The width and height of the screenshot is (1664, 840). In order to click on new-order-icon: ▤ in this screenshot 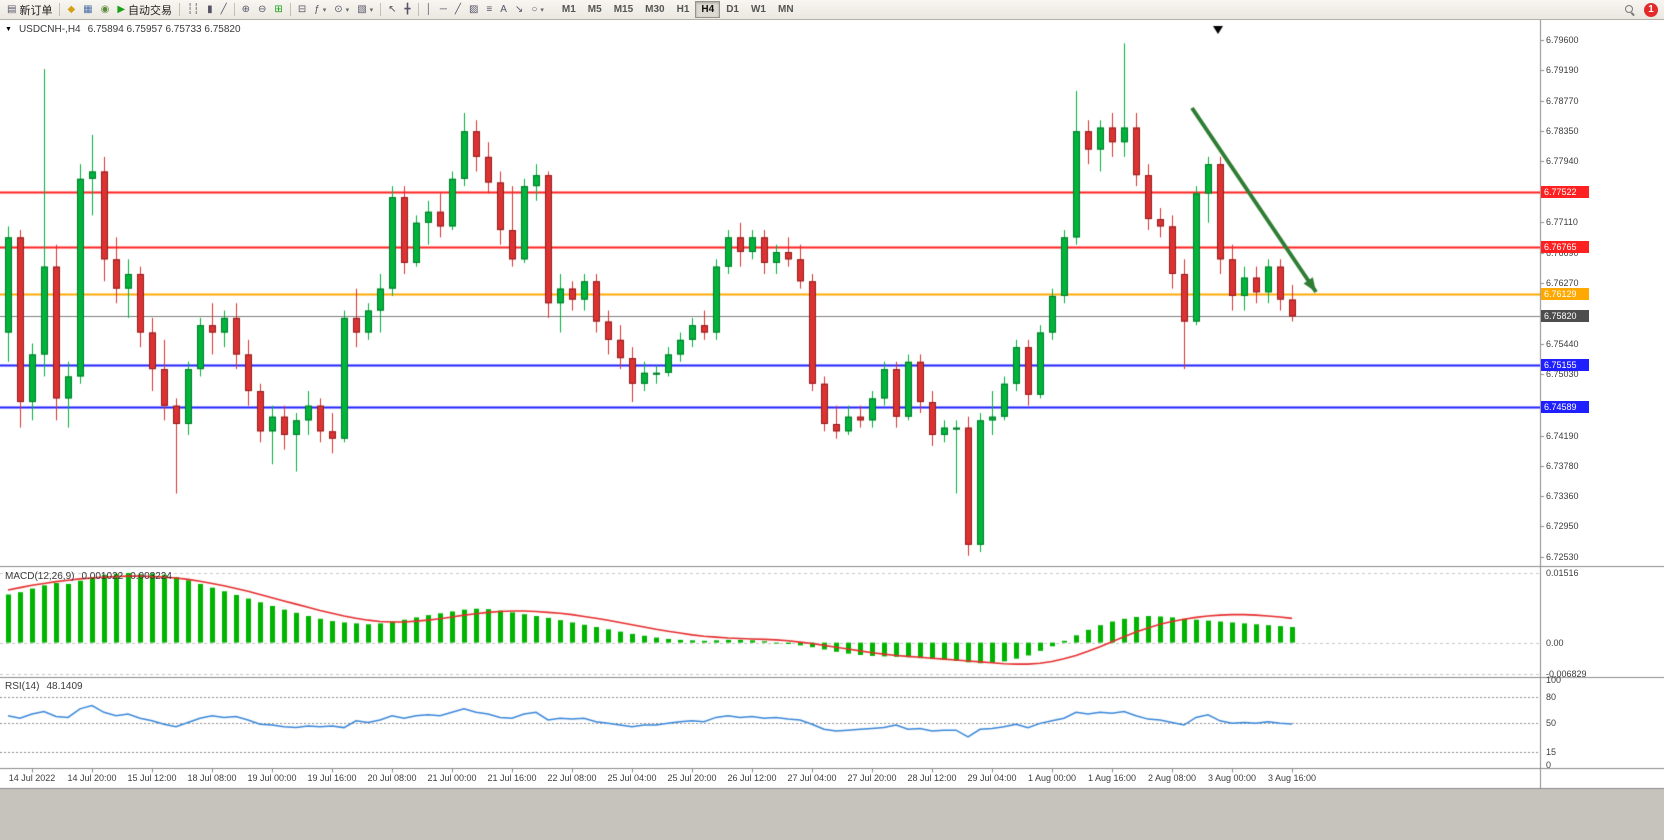, I will do `click(12, 9)`.